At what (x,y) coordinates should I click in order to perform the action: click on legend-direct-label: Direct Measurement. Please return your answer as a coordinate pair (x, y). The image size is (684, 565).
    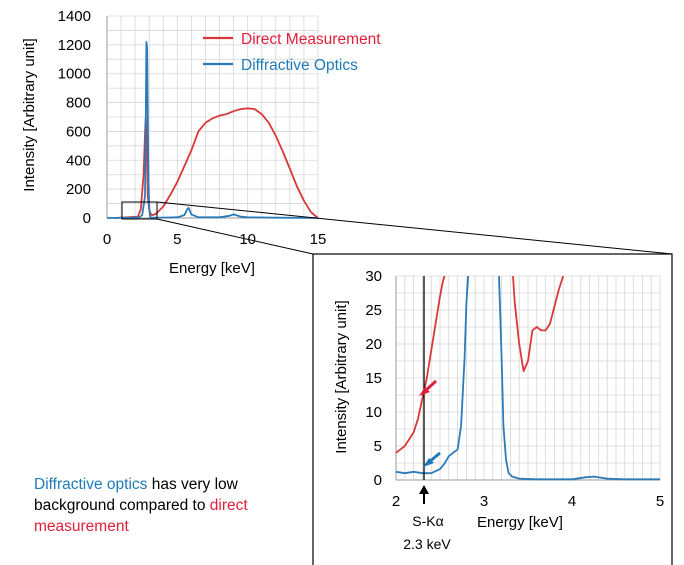
    Looking at the image, I should click on (311, 39).